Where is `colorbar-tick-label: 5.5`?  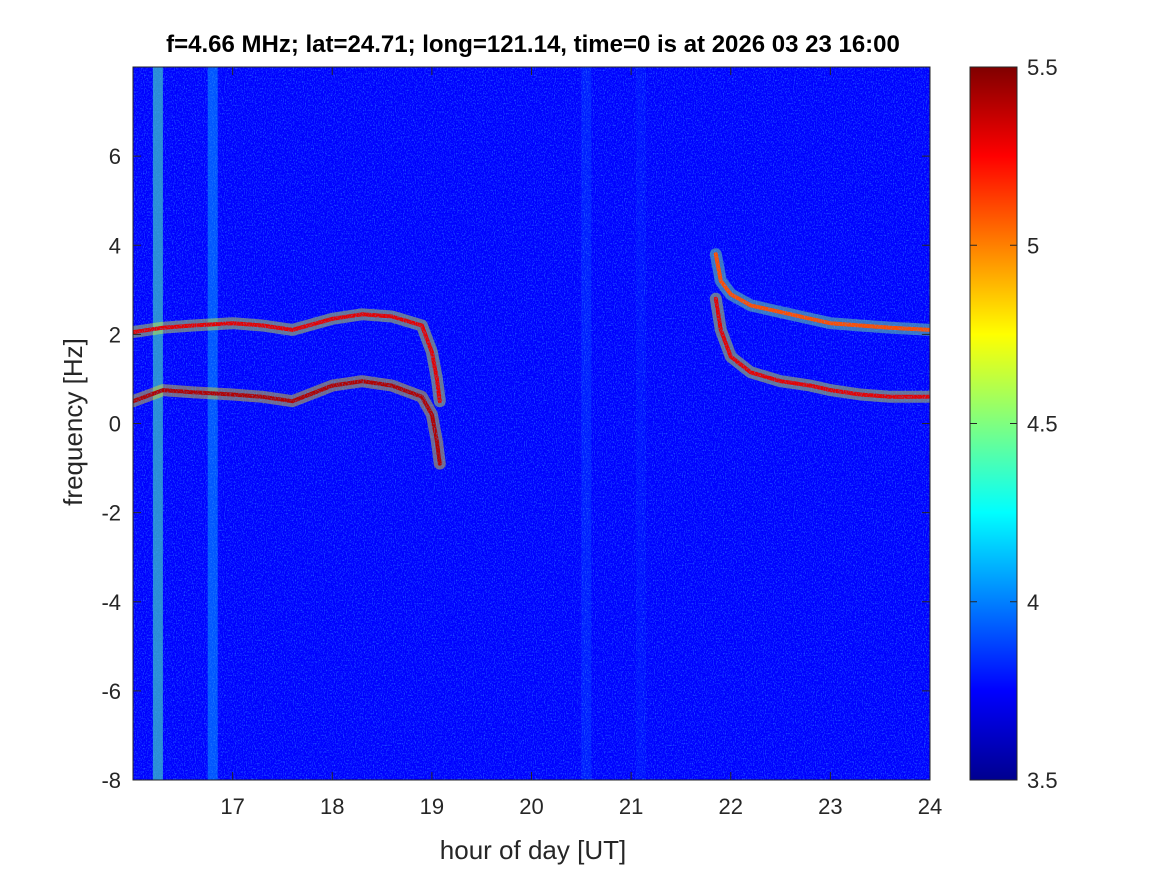 colorbar-tick-label: 5.5 is located at coordinates (1042, 67).